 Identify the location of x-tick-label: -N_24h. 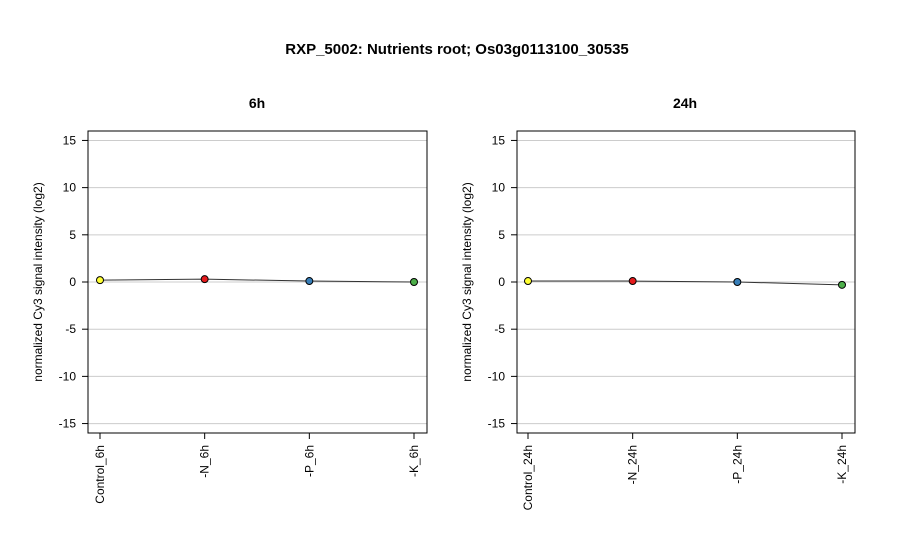
(633, 464).